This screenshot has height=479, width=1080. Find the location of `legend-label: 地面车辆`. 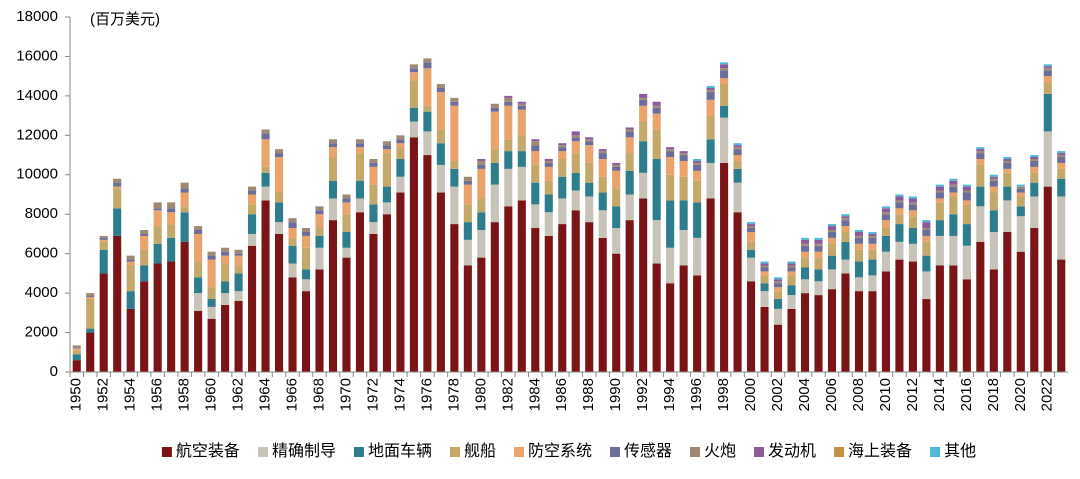

legend-label: 地面车辆 is located at coordinates (400, 451).